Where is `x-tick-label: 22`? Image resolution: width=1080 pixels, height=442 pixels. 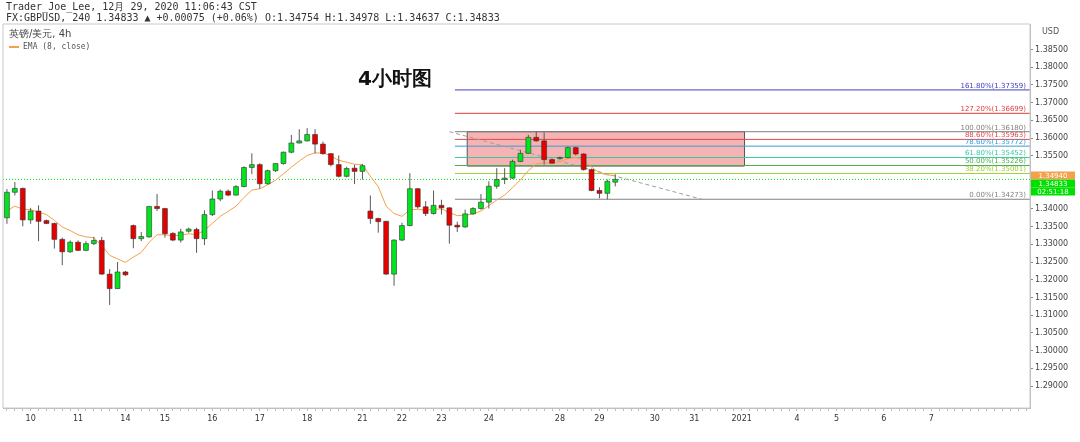
x-tick-label: 22 is located at coordinates (402, 418).